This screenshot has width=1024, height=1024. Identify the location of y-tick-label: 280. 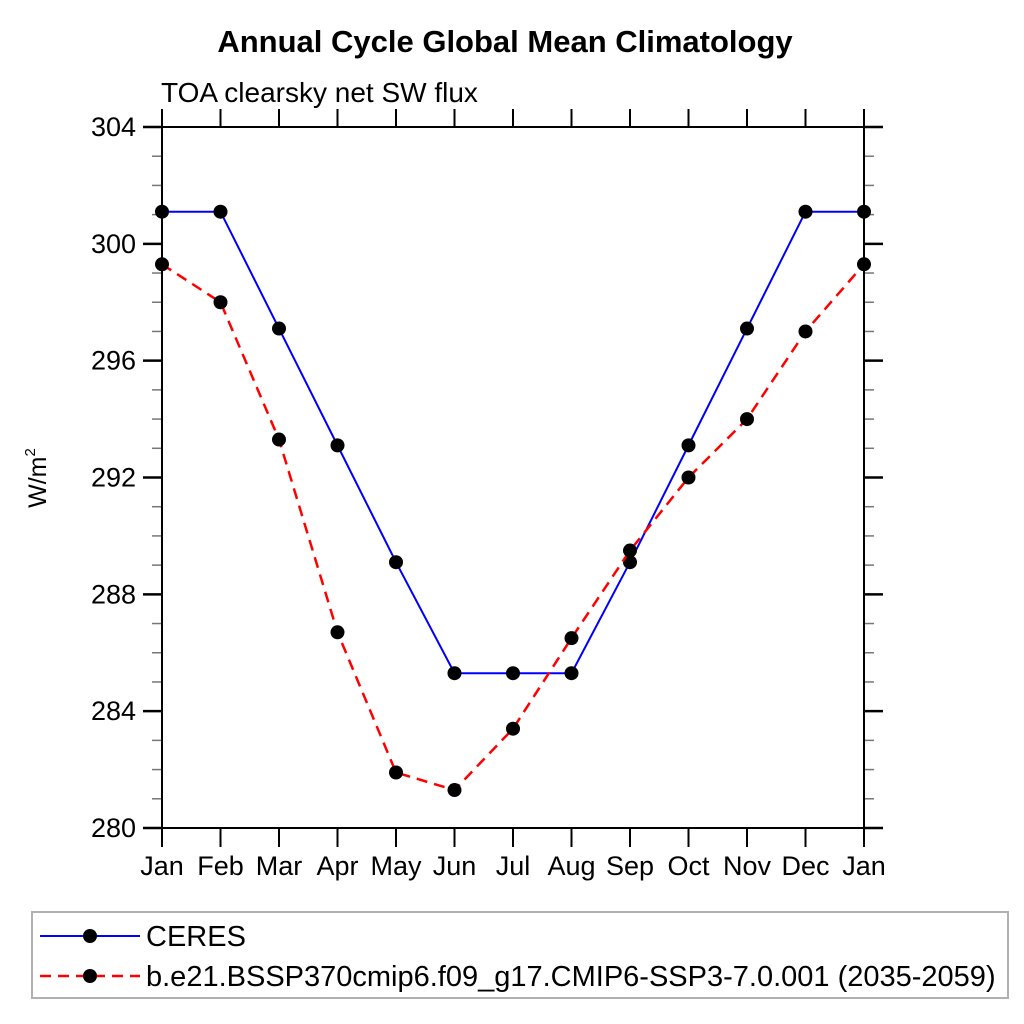
(113, 828).